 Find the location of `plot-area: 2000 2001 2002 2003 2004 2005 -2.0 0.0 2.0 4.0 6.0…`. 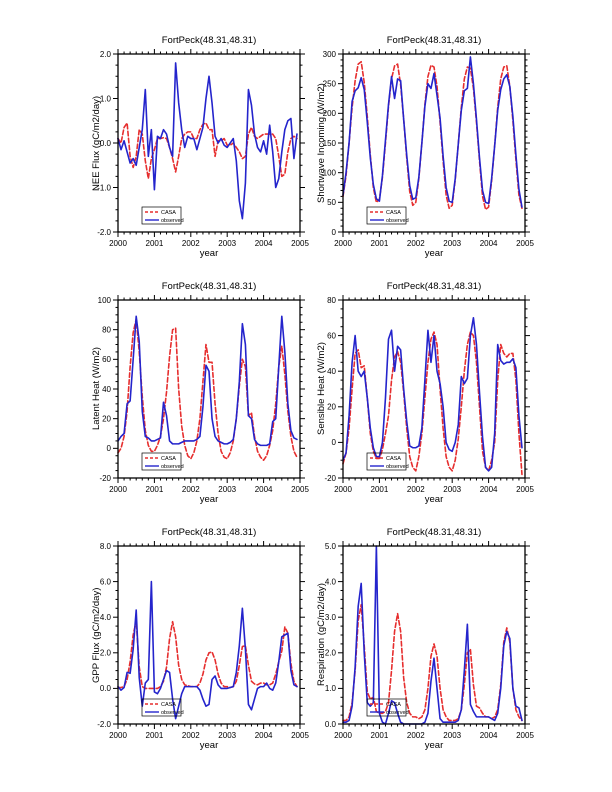

plot-area: 2000 2001 2002 2003 2004 2005 -2.0 0.0 2.0 4.0 6.0… is located at coordinates (203, 640).